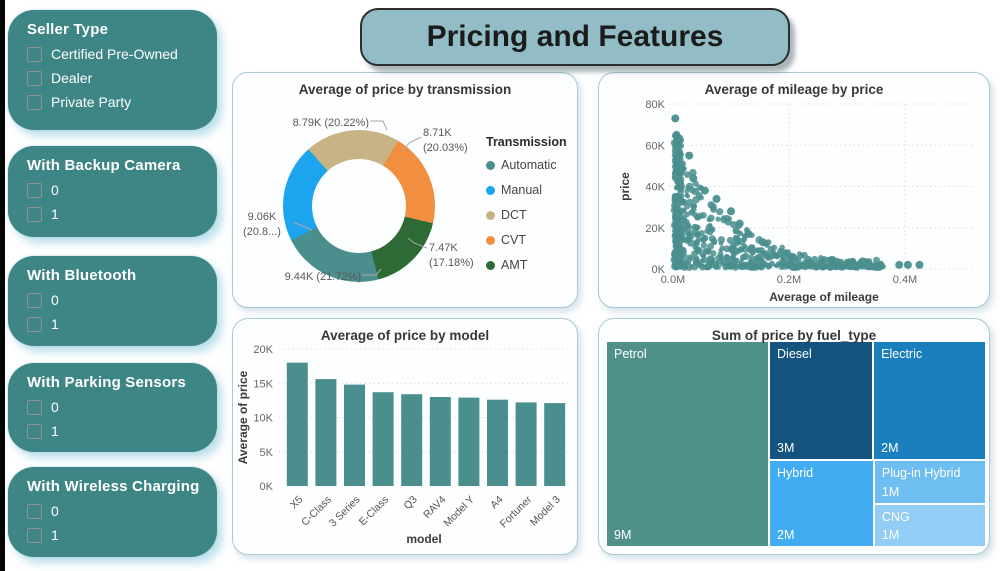 Image resolution: width=1000 pixels, height=571 pixels. I want to click on chart-title: Average of price by model, so click(405, 335).